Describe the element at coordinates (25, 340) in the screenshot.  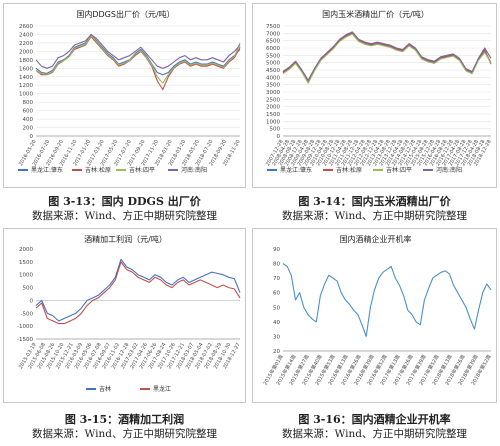
I see `y-tick-label: -1500` at that location.